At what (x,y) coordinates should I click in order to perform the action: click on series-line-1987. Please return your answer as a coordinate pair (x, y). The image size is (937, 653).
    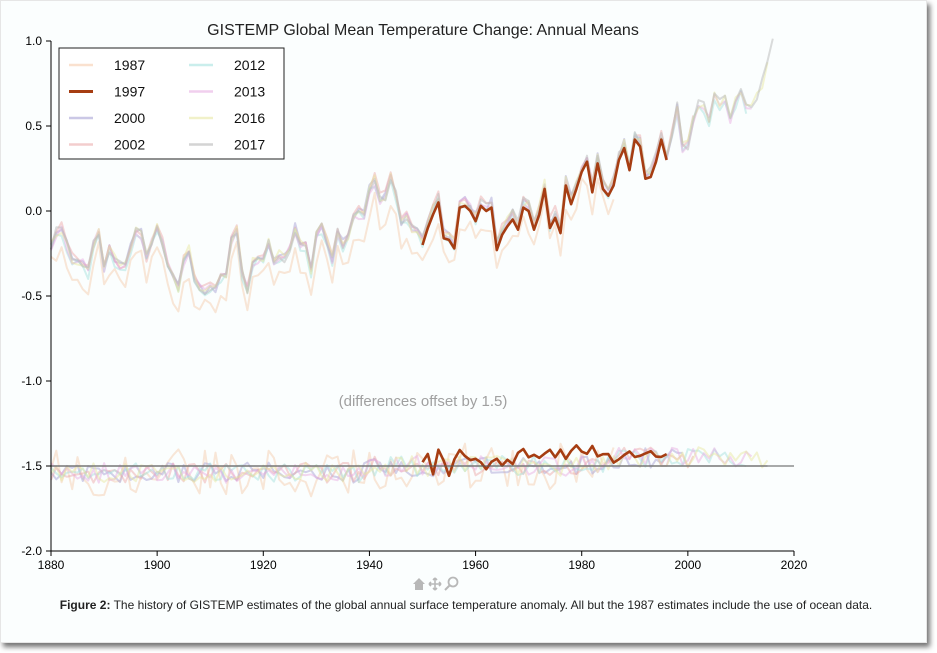
    Looking at the image, I should click on (332, 245).